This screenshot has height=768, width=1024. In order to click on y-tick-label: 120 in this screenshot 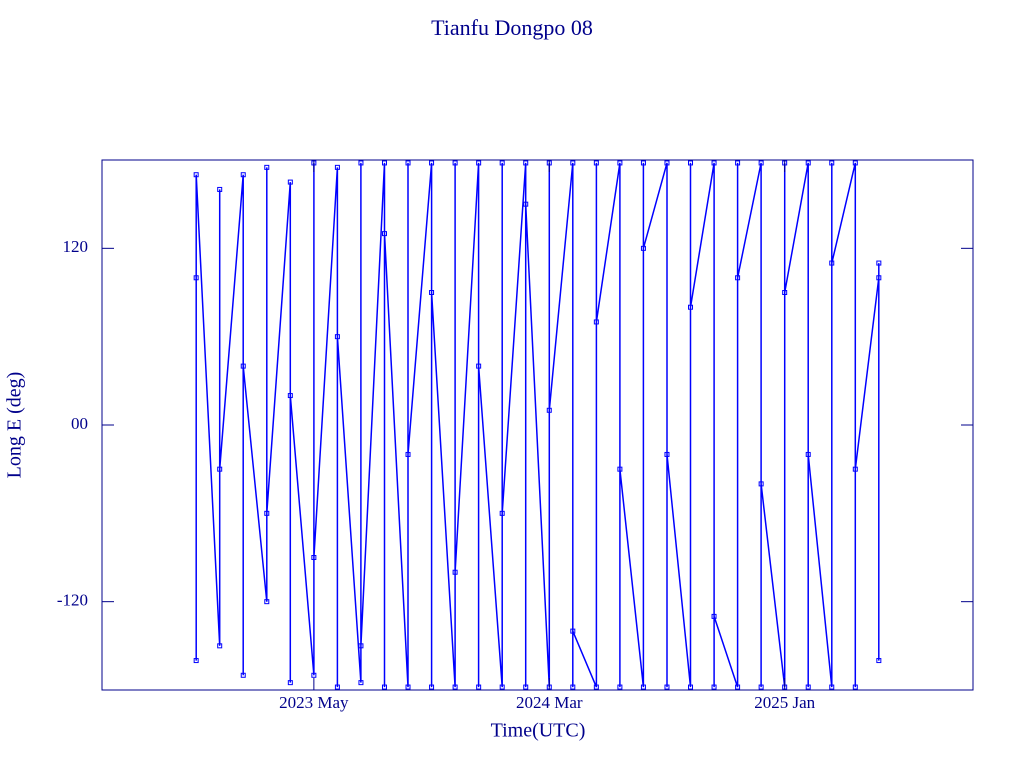, I will do `click(76, 246)`.